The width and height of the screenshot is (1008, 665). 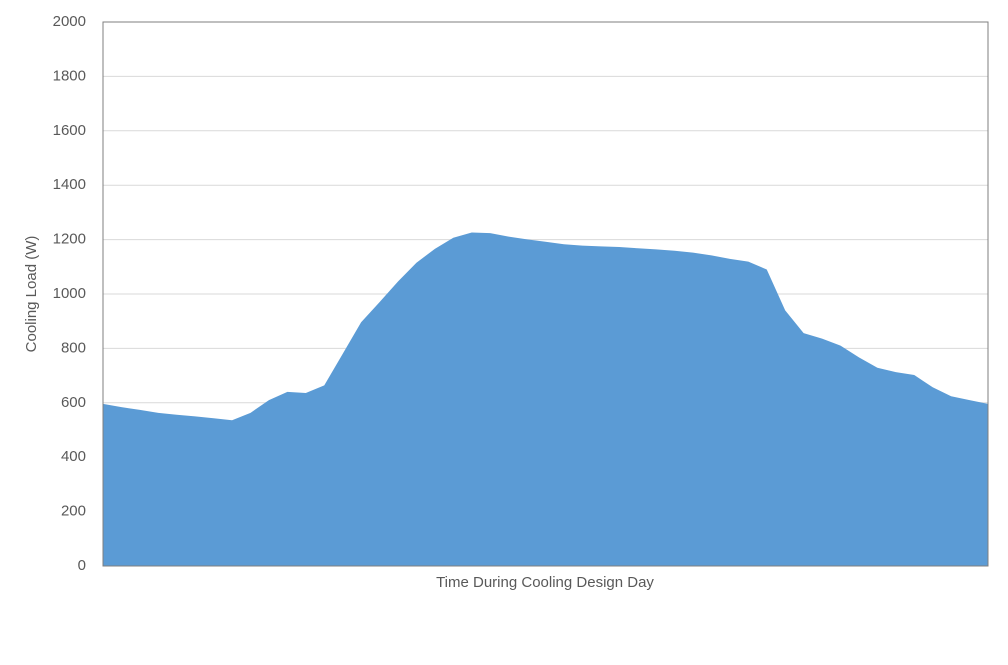 What do you see at coordinates (69, 130) in the screenshot?
I see `y-tick-label: 1600` at bounding box center [69, 130].